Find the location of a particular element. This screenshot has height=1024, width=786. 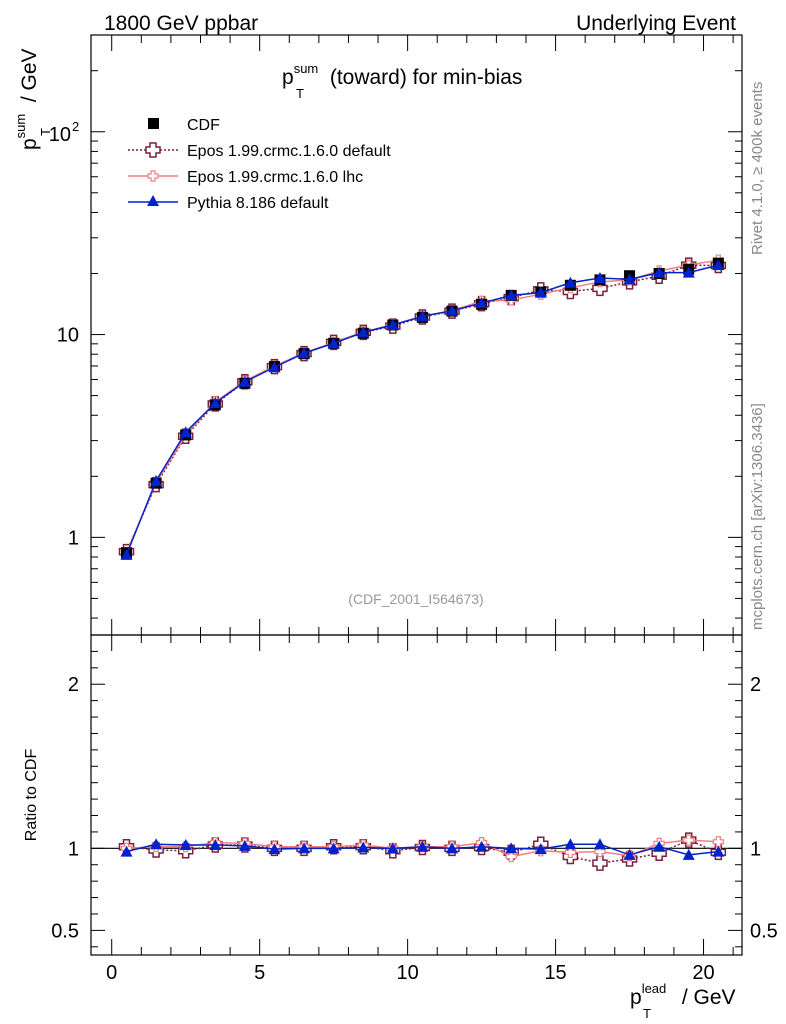

main-y-label-rest: / GeV is located at coordinates (29, 78).